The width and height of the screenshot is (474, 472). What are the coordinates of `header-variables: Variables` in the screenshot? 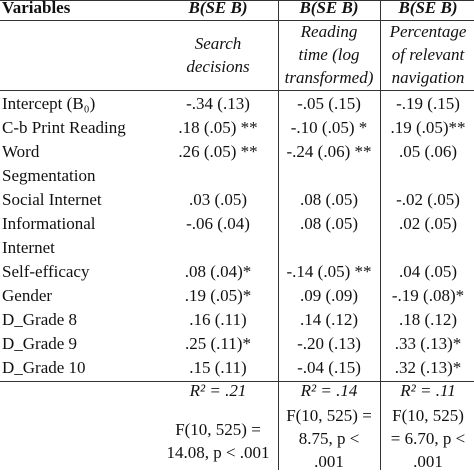 It's located at (36, 8).